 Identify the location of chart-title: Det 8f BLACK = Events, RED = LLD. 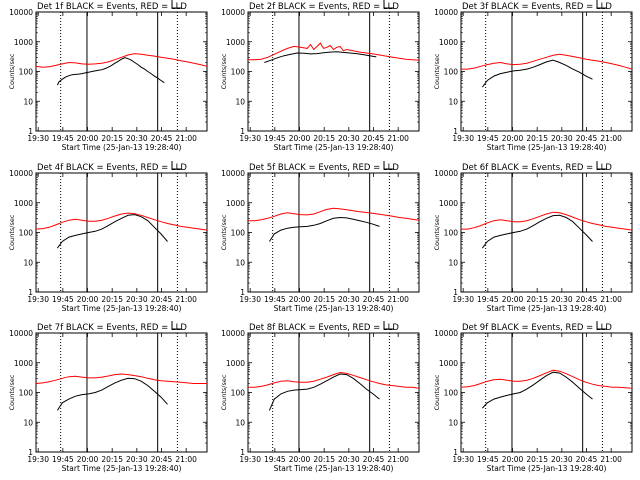
(324, 328).